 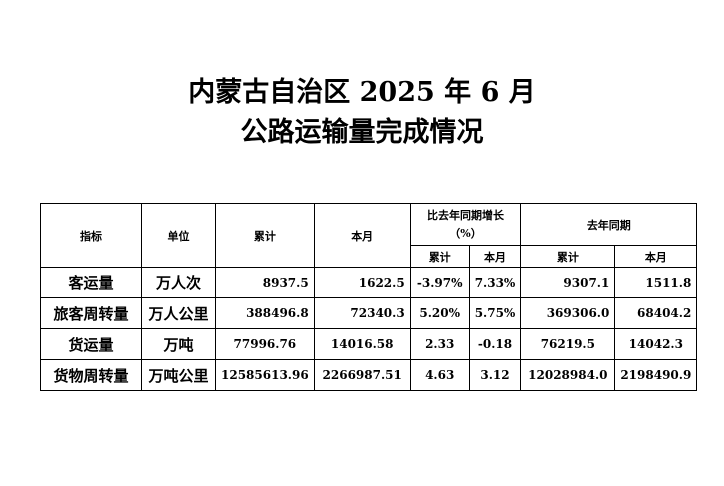 I want to click on cell-ly-month: 14042.3, so click(x=656, y=344).